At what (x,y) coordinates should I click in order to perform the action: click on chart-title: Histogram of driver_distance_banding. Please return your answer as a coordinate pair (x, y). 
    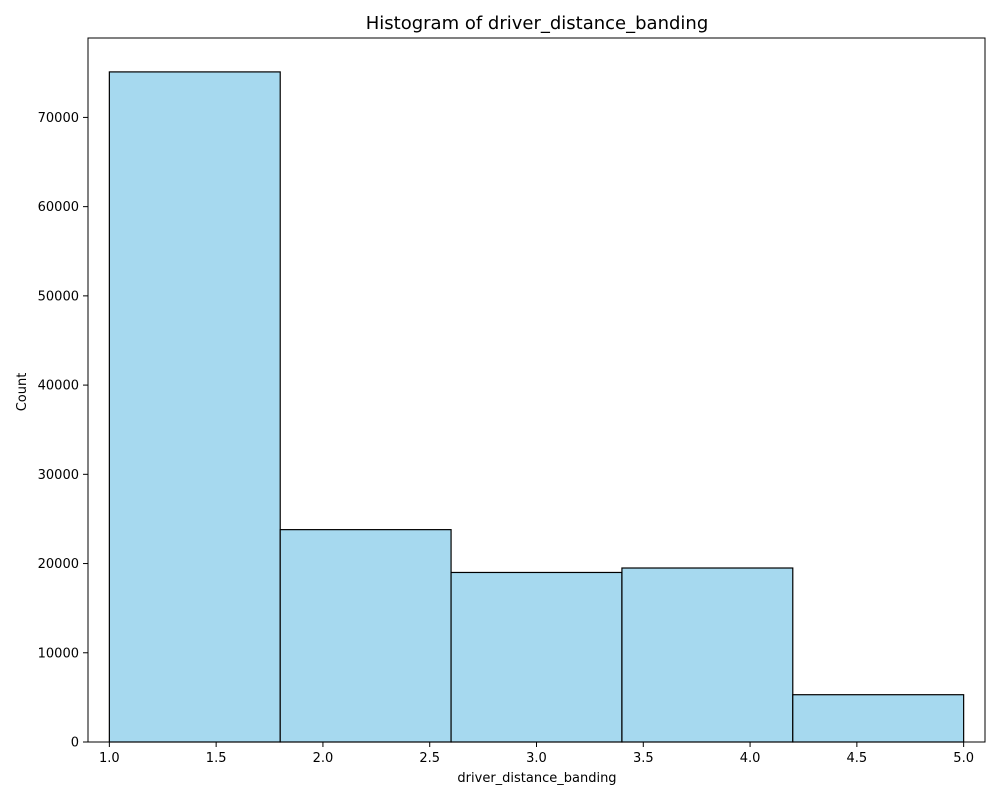
    Looking at the image, I should click on (537, 23).